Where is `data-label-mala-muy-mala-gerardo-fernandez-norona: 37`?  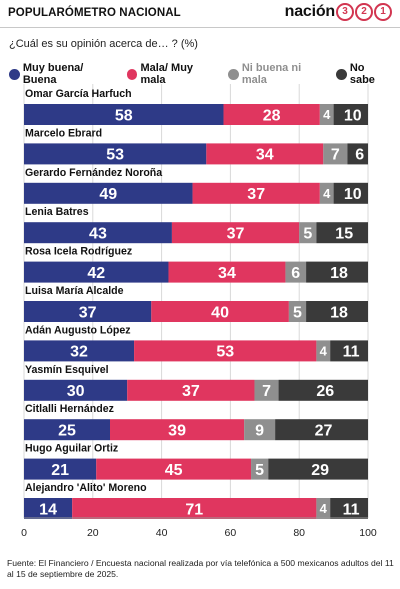 data-label-mala-muy-mala-gerardo-fernandez-norona: 37 is located at coordinates (256, 194).